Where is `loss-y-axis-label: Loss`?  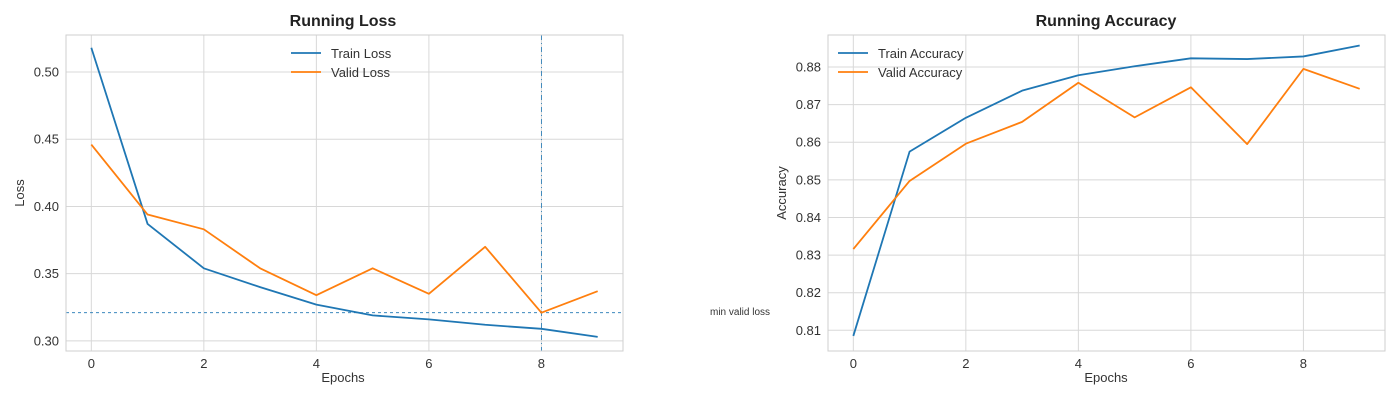 loss-y-axis-label: Loss is located at coordinates (19, 193).